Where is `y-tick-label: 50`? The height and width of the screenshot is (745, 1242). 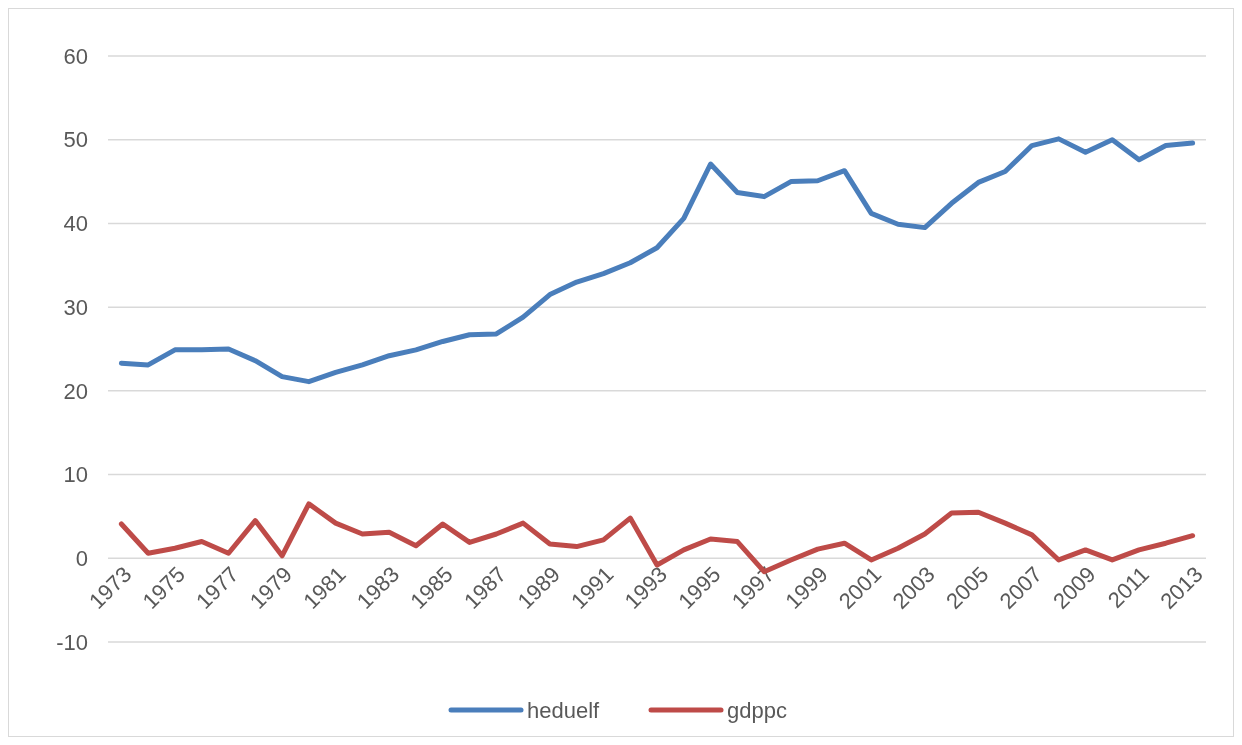
y-tick-label: 50 is located at coordinates (75, 140).